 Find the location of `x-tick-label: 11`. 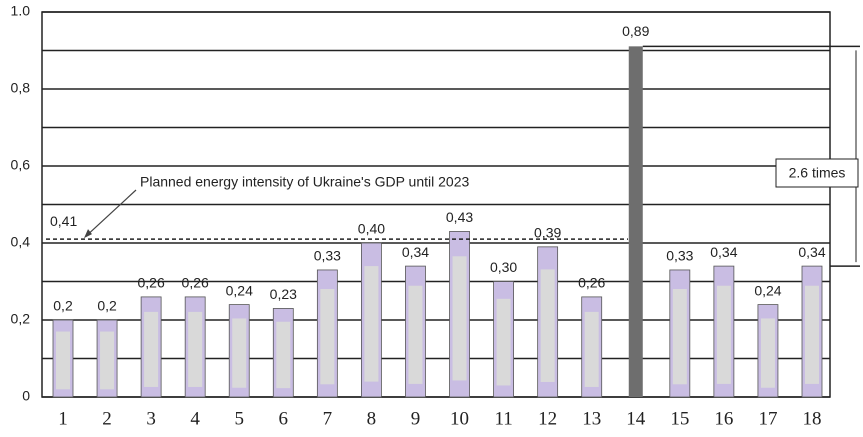

x-tick-label: 11 is located at coordinates (503, 418).